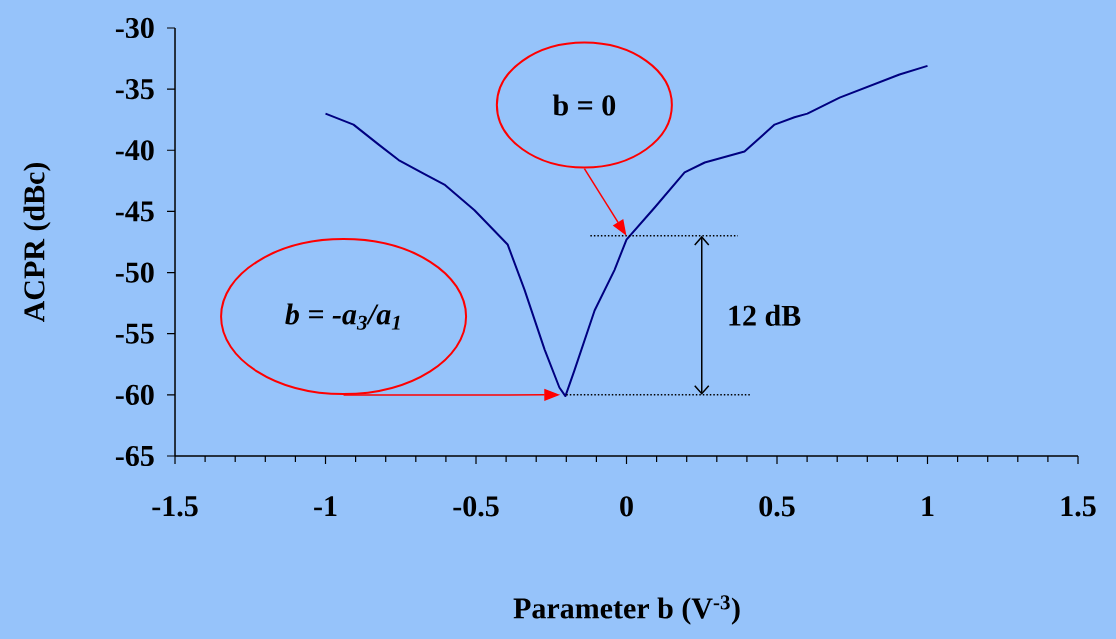 This screenshot has height=639, width=1116. What do you see at coordinates (134, 394) in the screenshot?
I see `y-tick-label: -60` at bounding box center [134, 394].